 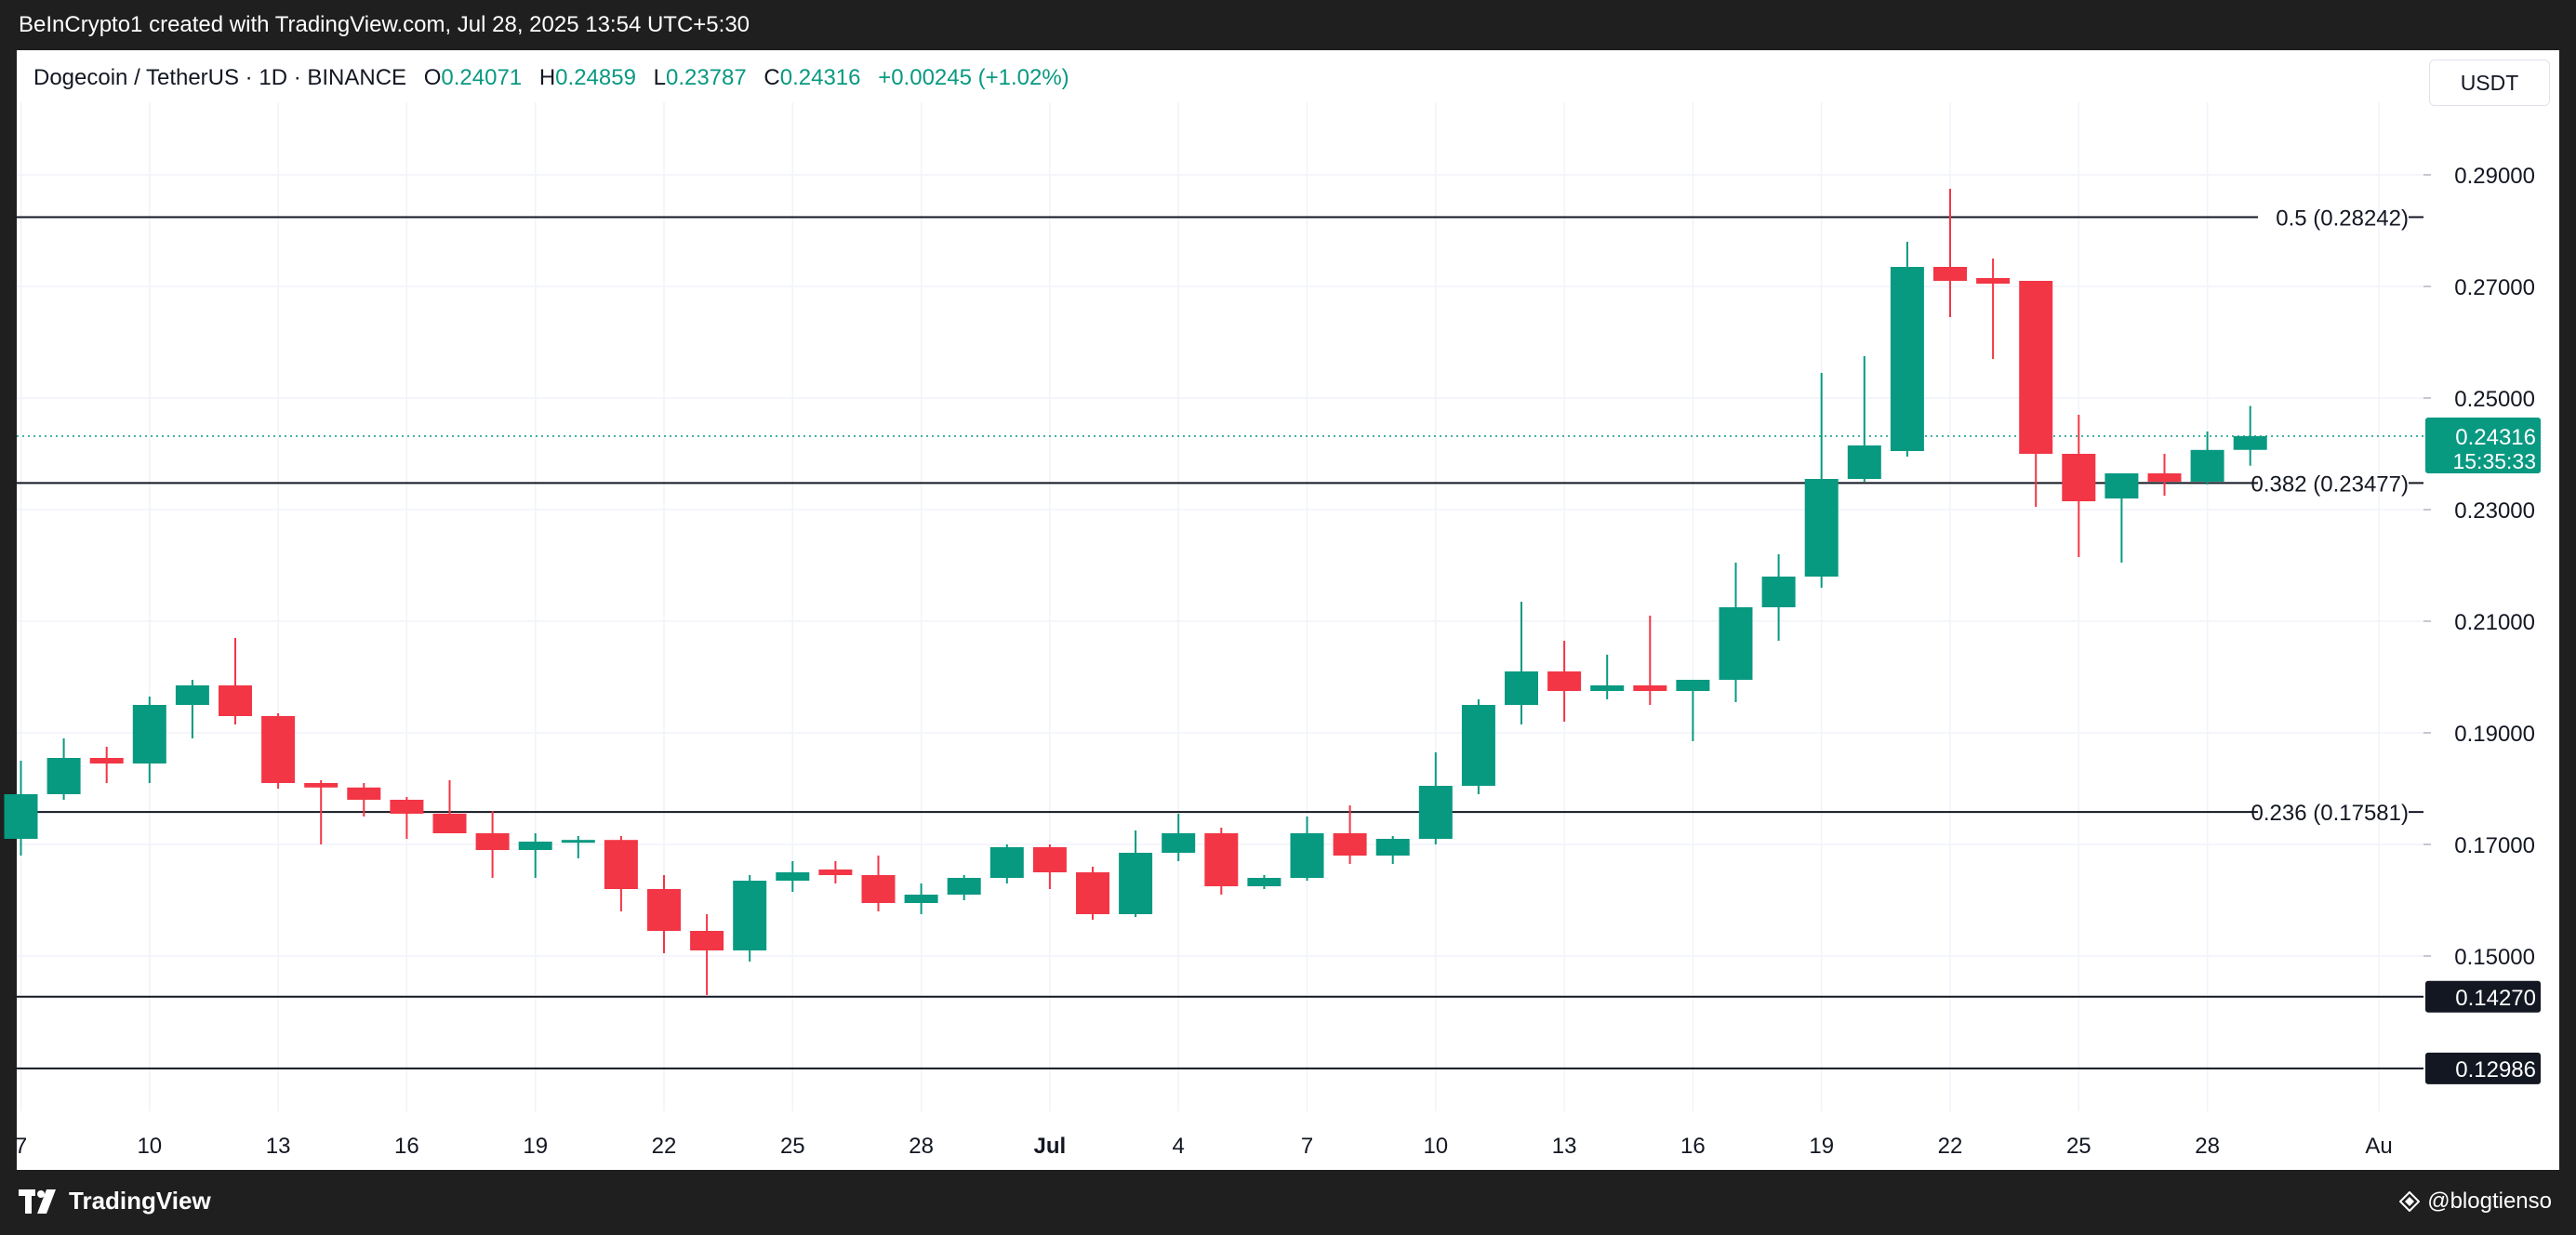 What do you see at coordinates (595, 77) in the screenshot?
I see `high-value: 0.24859` at bounding box center [595, 77].